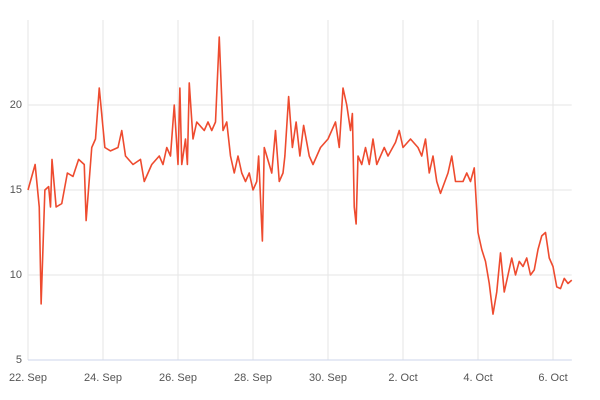 The width and height of the screenshot is (600, 400). What do you see at coordinates (178, 378) in the screenshot?
I see `x-tick-label: 26. Sep` at bounding box center [178, 378].